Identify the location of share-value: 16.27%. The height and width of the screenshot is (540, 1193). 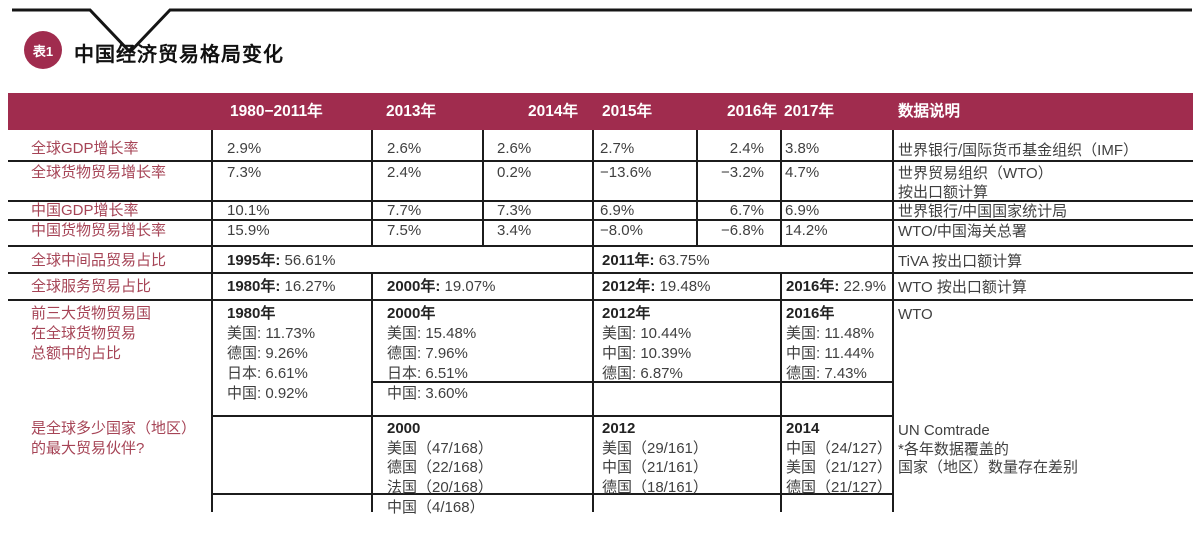
(310, 286).